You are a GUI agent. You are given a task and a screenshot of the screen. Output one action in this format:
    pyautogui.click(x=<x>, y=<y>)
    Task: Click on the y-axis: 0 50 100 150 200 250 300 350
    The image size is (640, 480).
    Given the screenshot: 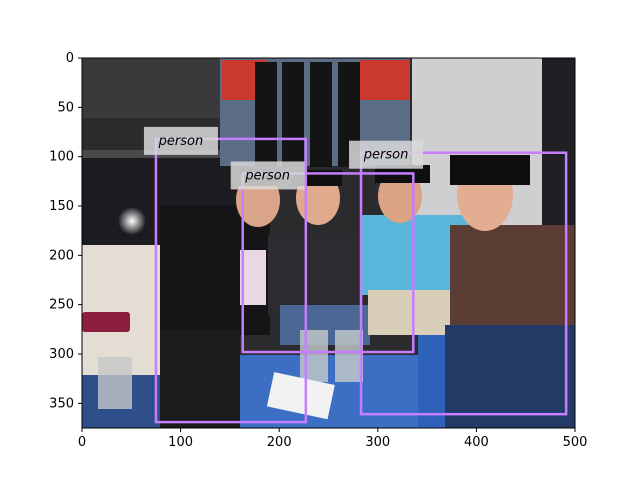 What is the action you would take?
    pyautogui.click(x=65, y=231)
    